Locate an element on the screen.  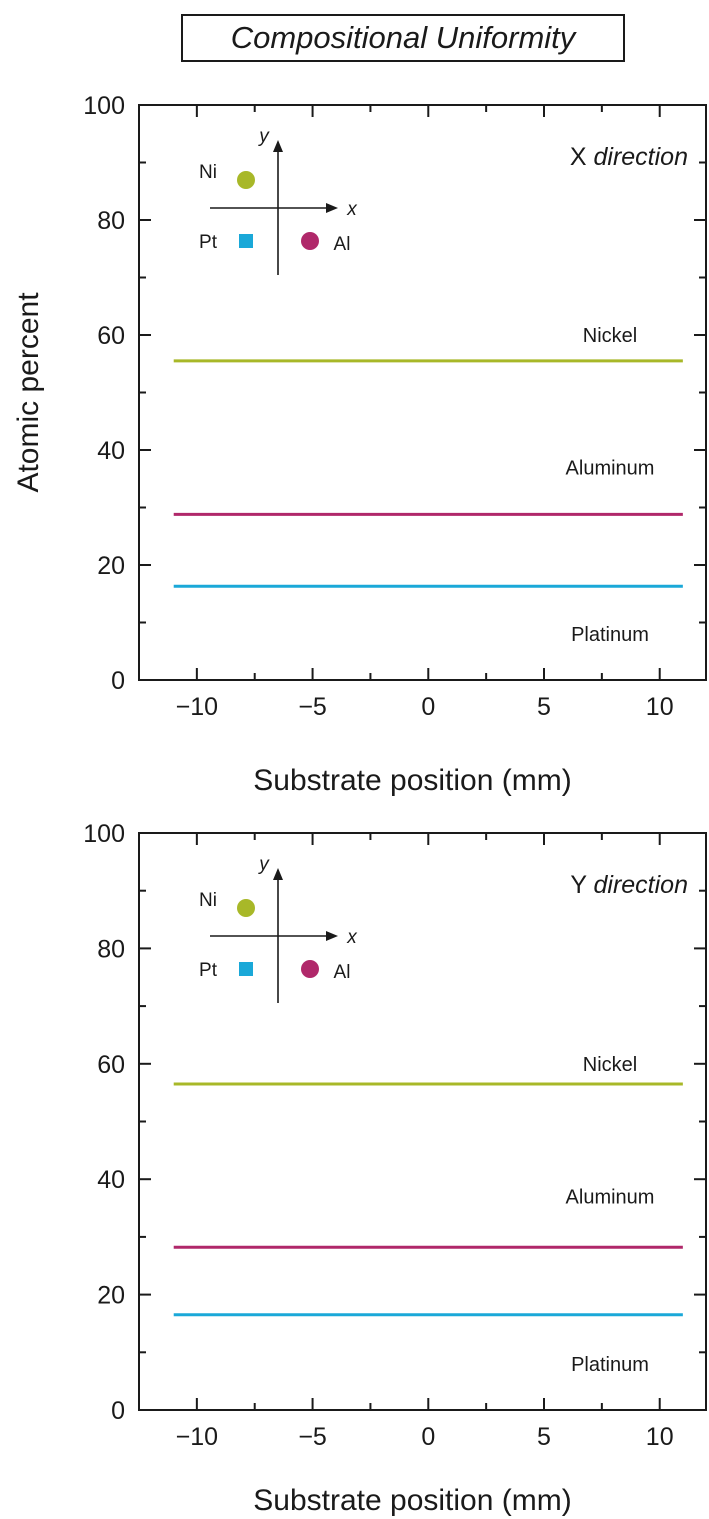
y-axis-title: Atomic percent is located at coordinates (28, 392).